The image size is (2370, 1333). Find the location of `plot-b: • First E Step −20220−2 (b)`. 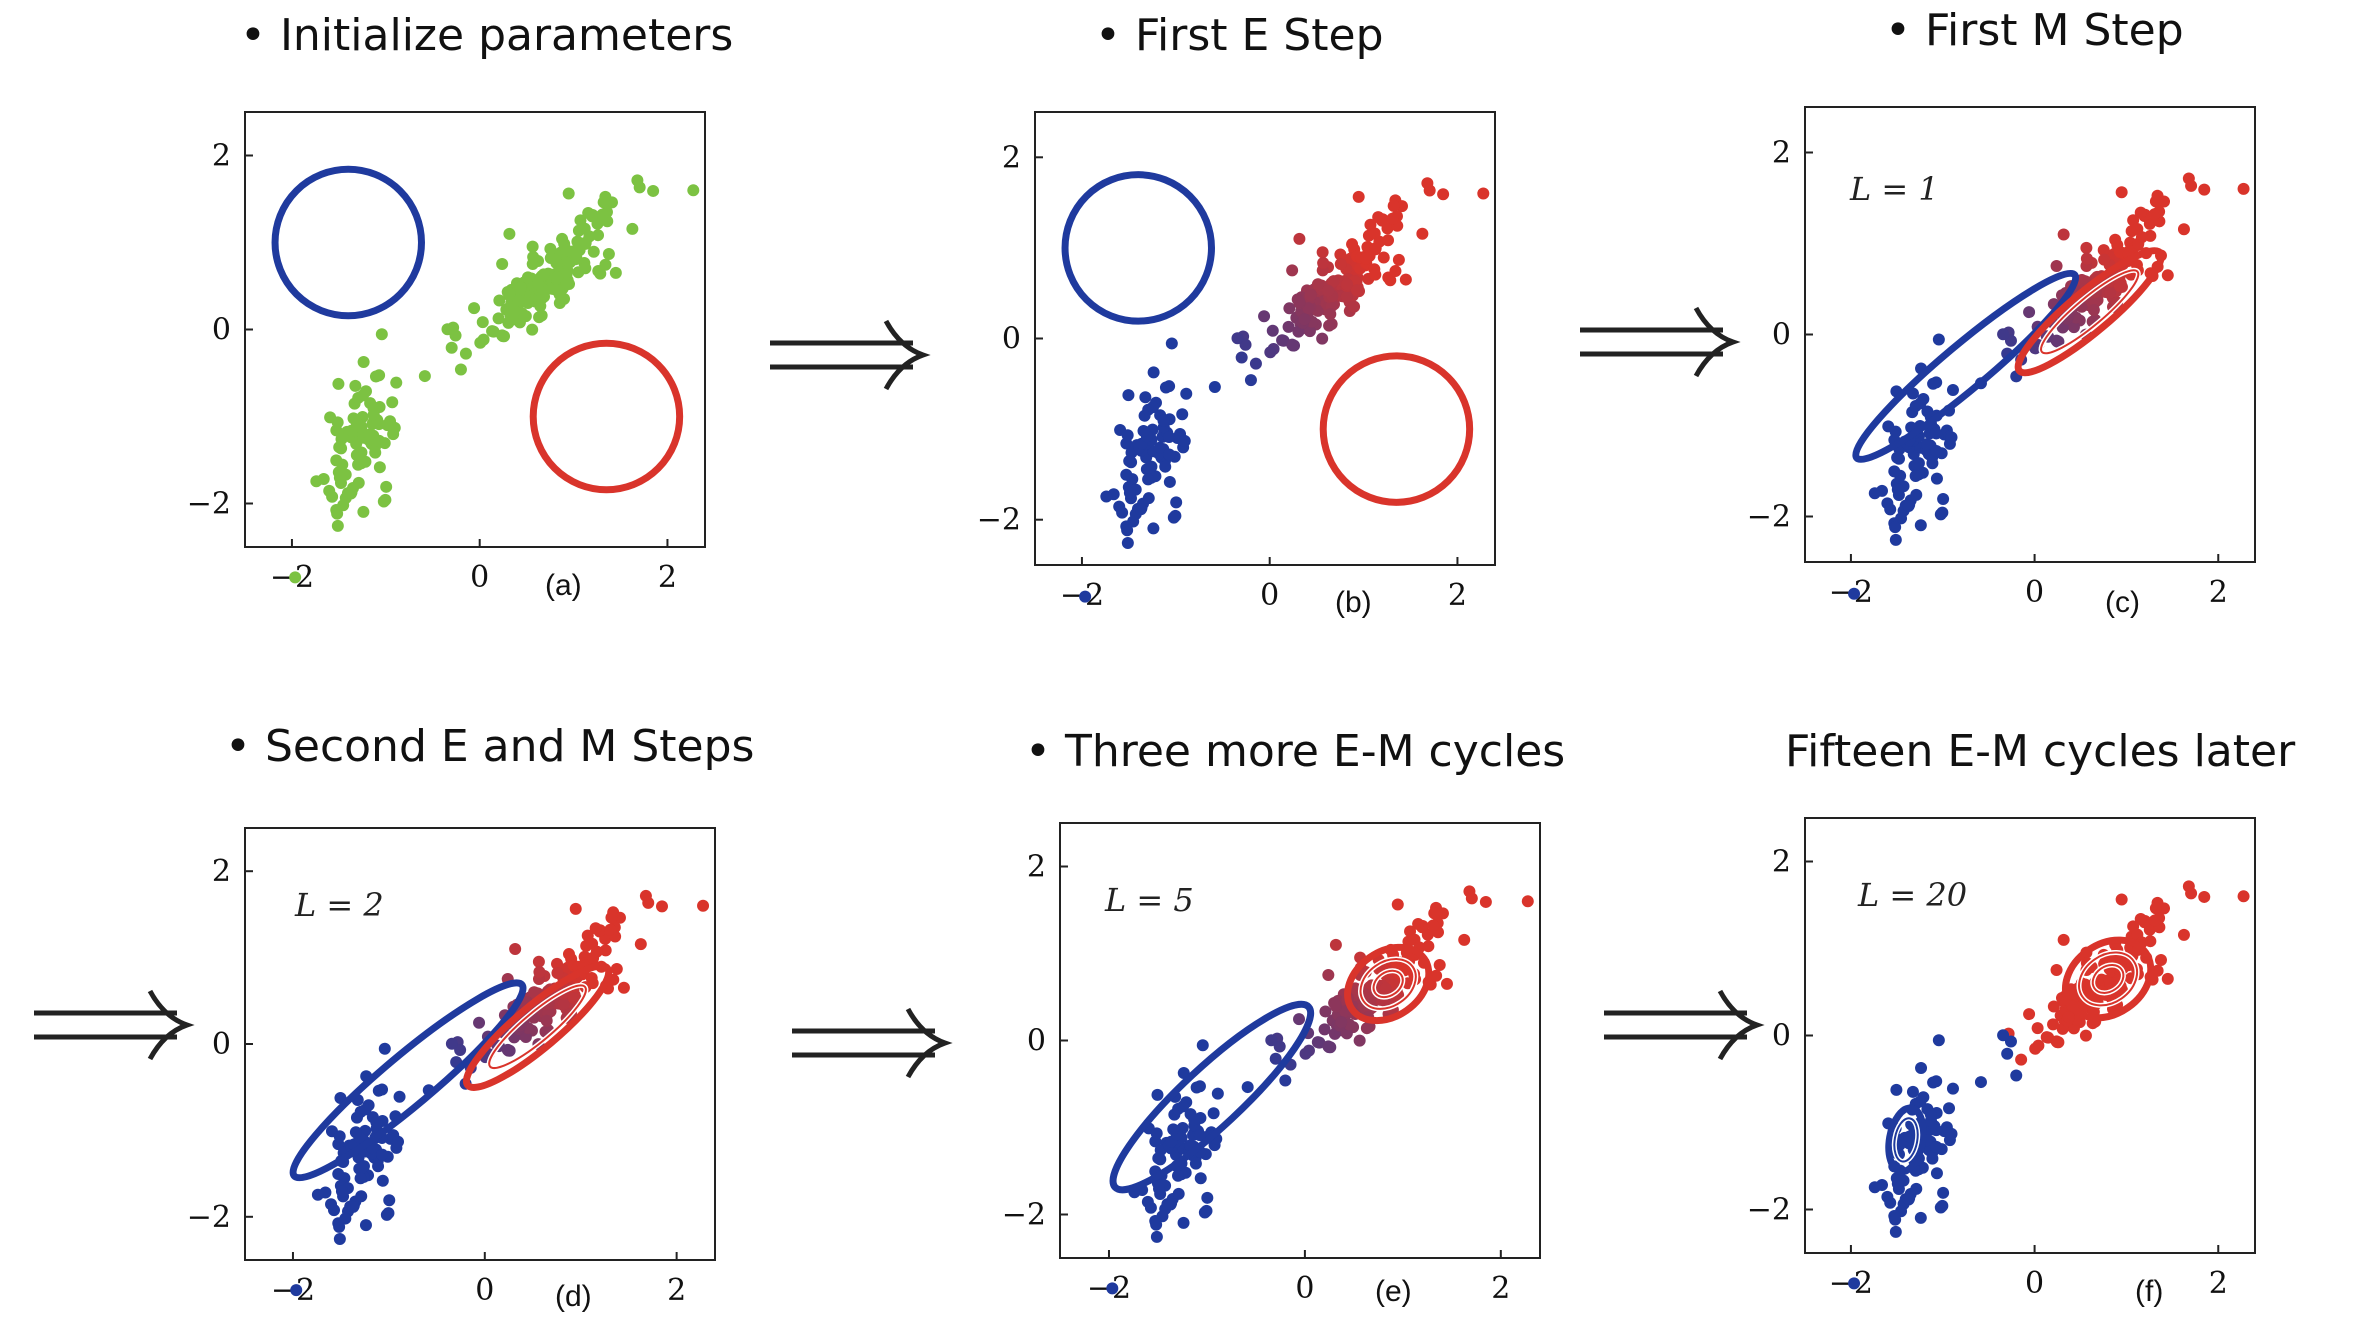

plot-b: • First E Step −20220−2 (b) is located at coordinates (1236, 314).